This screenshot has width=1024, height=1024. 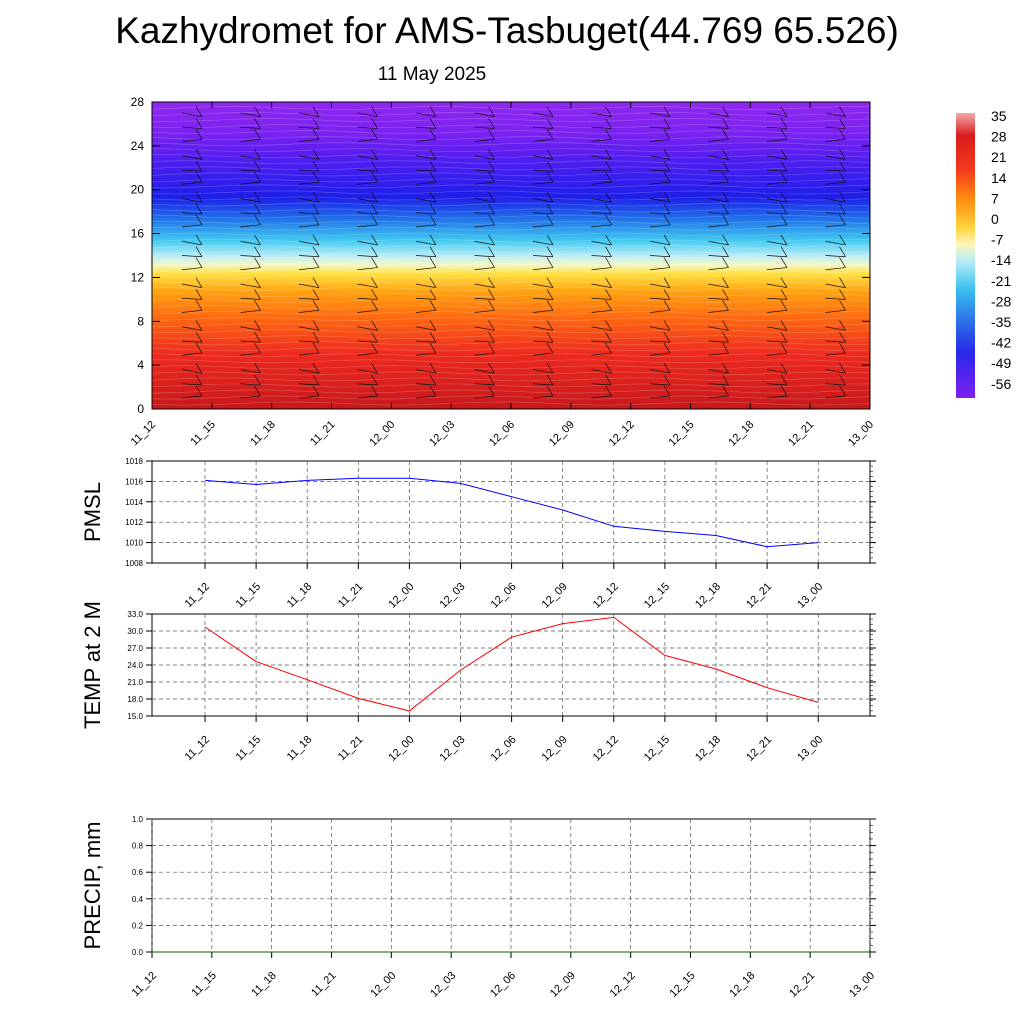 I want to click on x-tick-label: 12_18, so click(x=742, y=985).